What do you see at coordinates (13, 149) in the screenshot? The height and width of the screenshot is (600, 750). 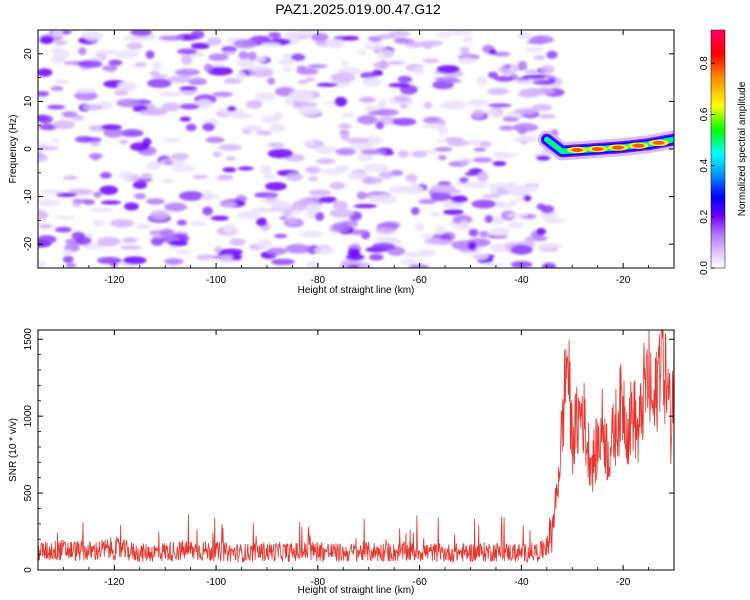 I see `heatmap-y-axis-label: Frequency (Hz)` at bounding box center [13, 149].